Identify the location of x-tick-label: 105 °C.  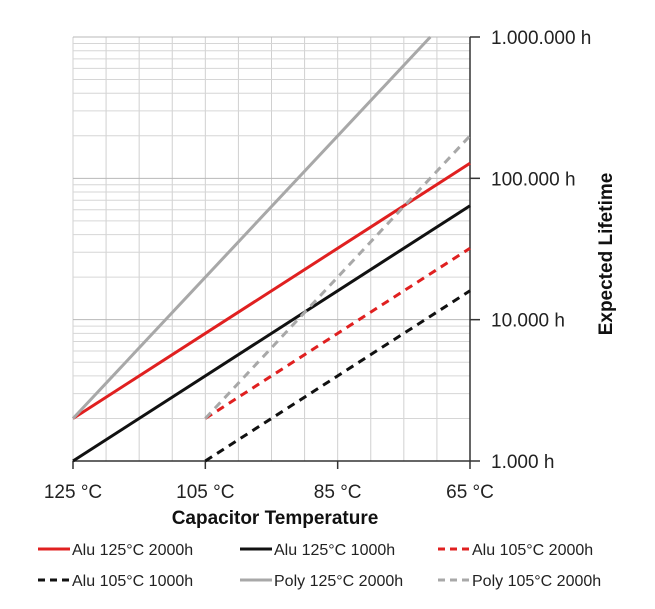
(205, 492).